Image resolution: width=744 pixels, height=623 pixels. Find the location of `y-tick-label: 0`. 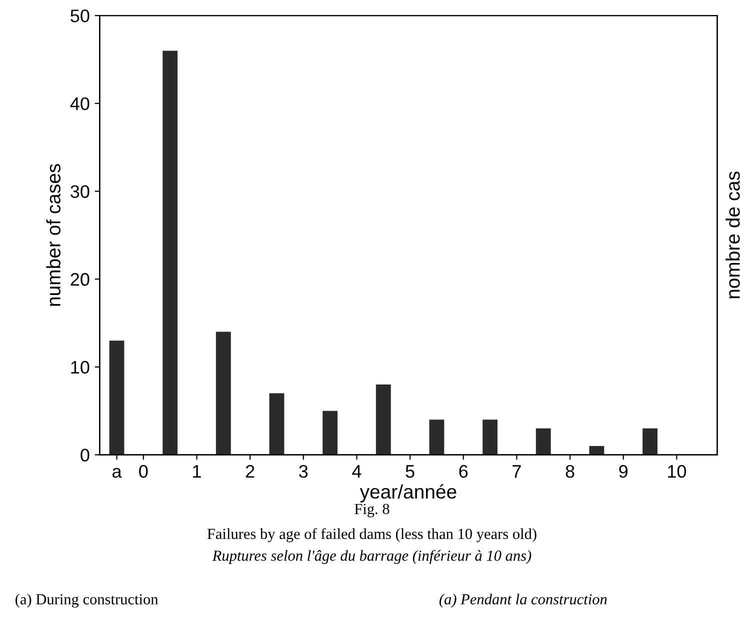

y-tick-label: 0 is located at coordinates (85, 455).